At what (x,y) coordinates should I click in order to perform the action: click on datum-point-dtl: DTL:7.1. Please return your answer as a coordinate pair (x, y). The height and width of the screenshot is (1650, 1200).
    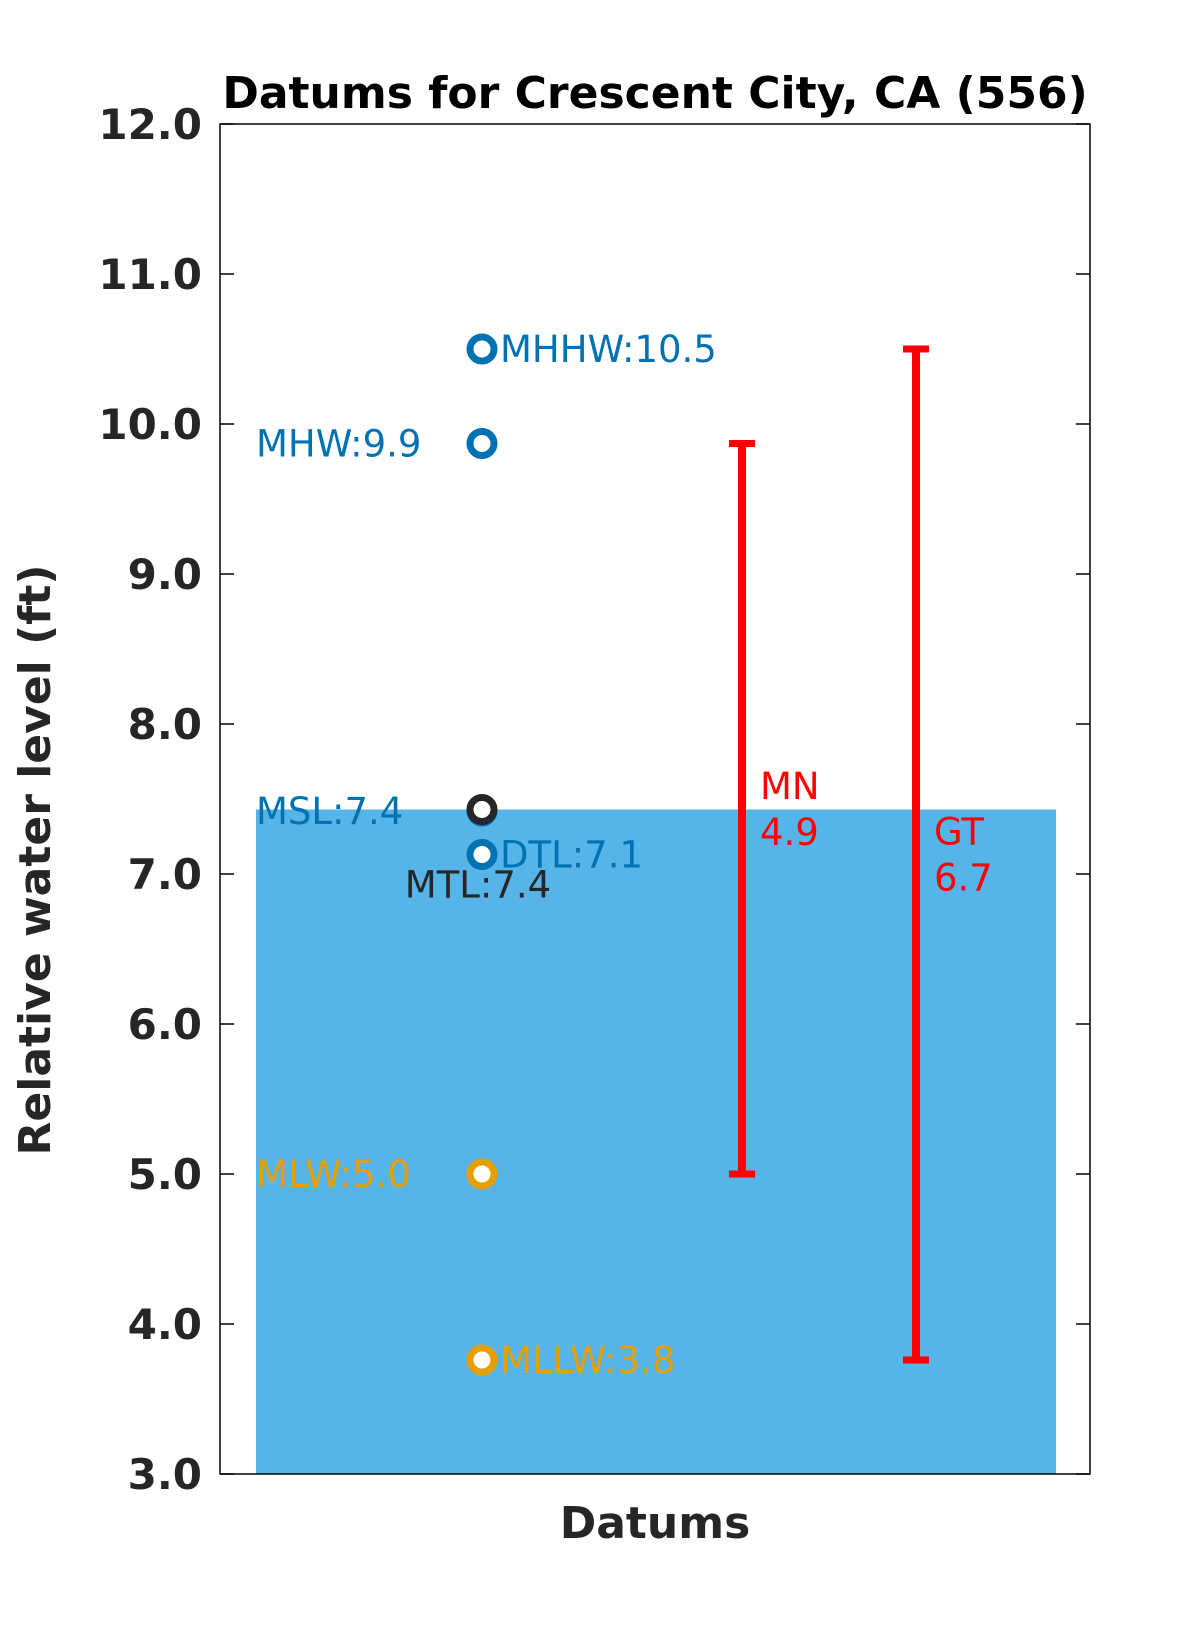
    Looking at the image, I should click on (554, 855).